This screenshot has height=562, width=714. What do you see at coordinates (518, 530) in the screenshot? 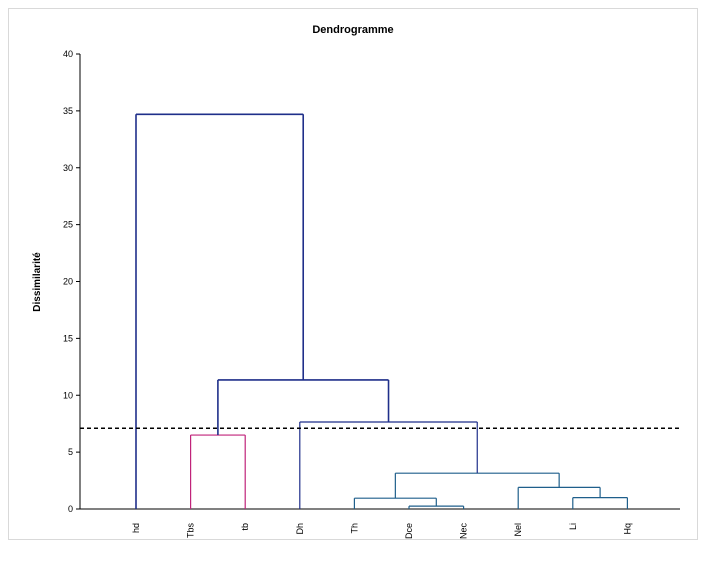
I see `leaf-label: Nel` at bounding box center [518, 530].